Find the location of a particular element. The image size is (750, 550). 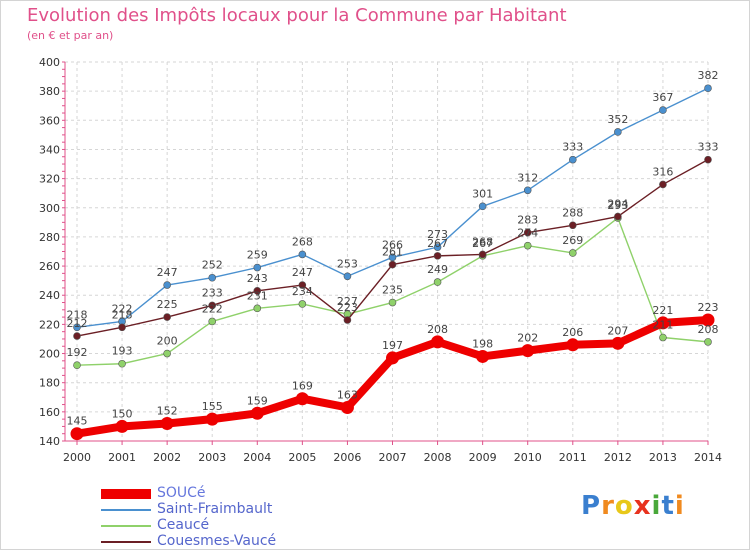

data-label: 269 is located at coordinates (572, 240).